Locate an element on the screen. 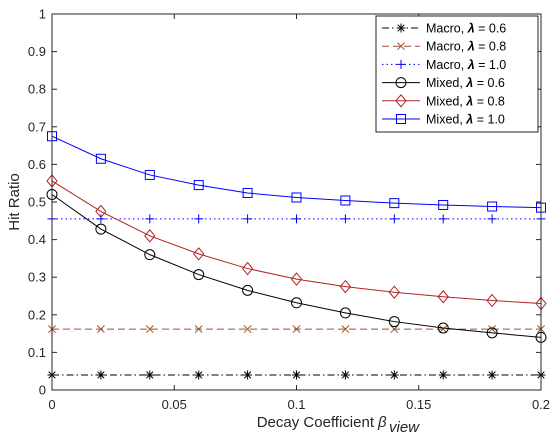  x-tick-label: 0.2 is located at coordinates (541, 404).